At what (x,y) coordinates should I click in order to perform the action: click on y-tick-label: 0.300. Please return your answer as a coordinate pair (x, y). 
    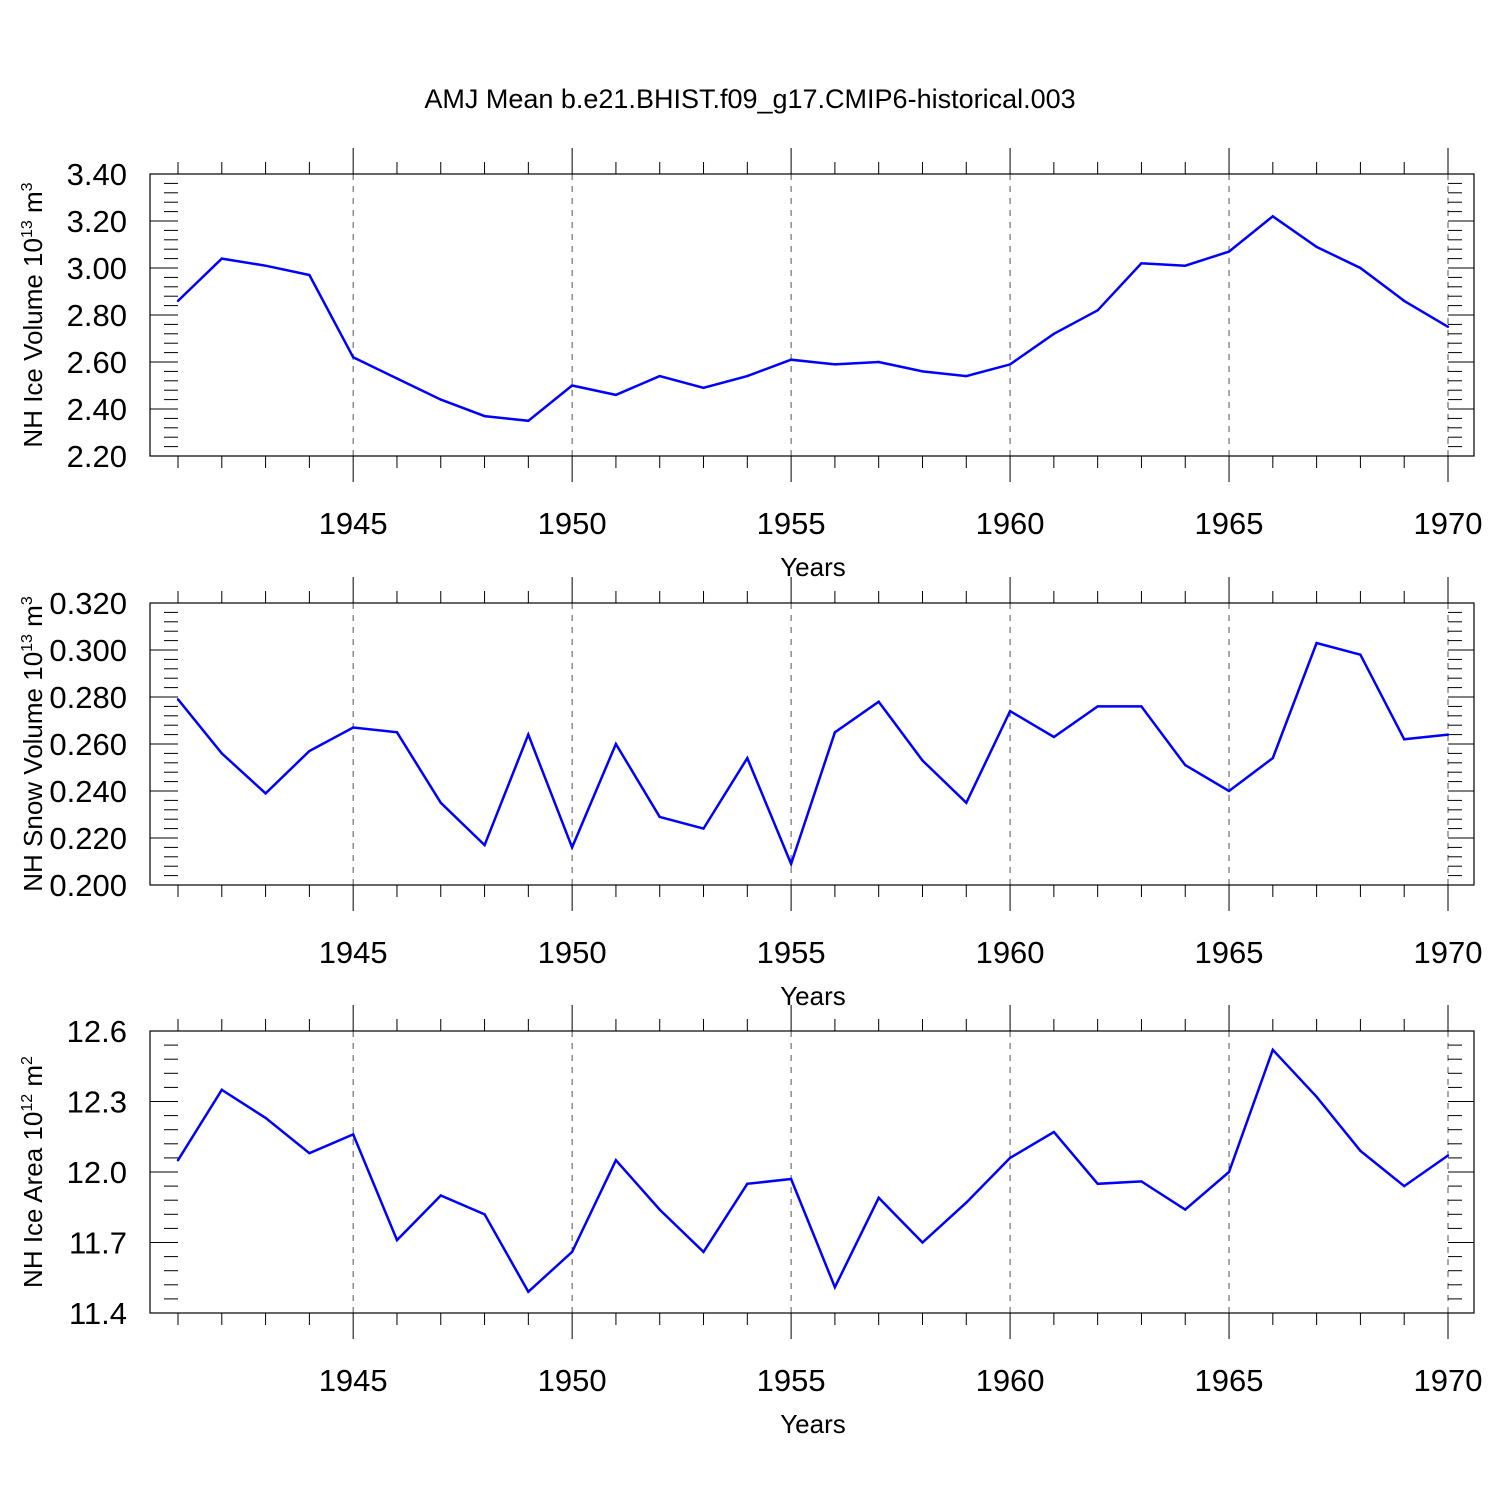
    Looking at the image, I should click on (88, 650).